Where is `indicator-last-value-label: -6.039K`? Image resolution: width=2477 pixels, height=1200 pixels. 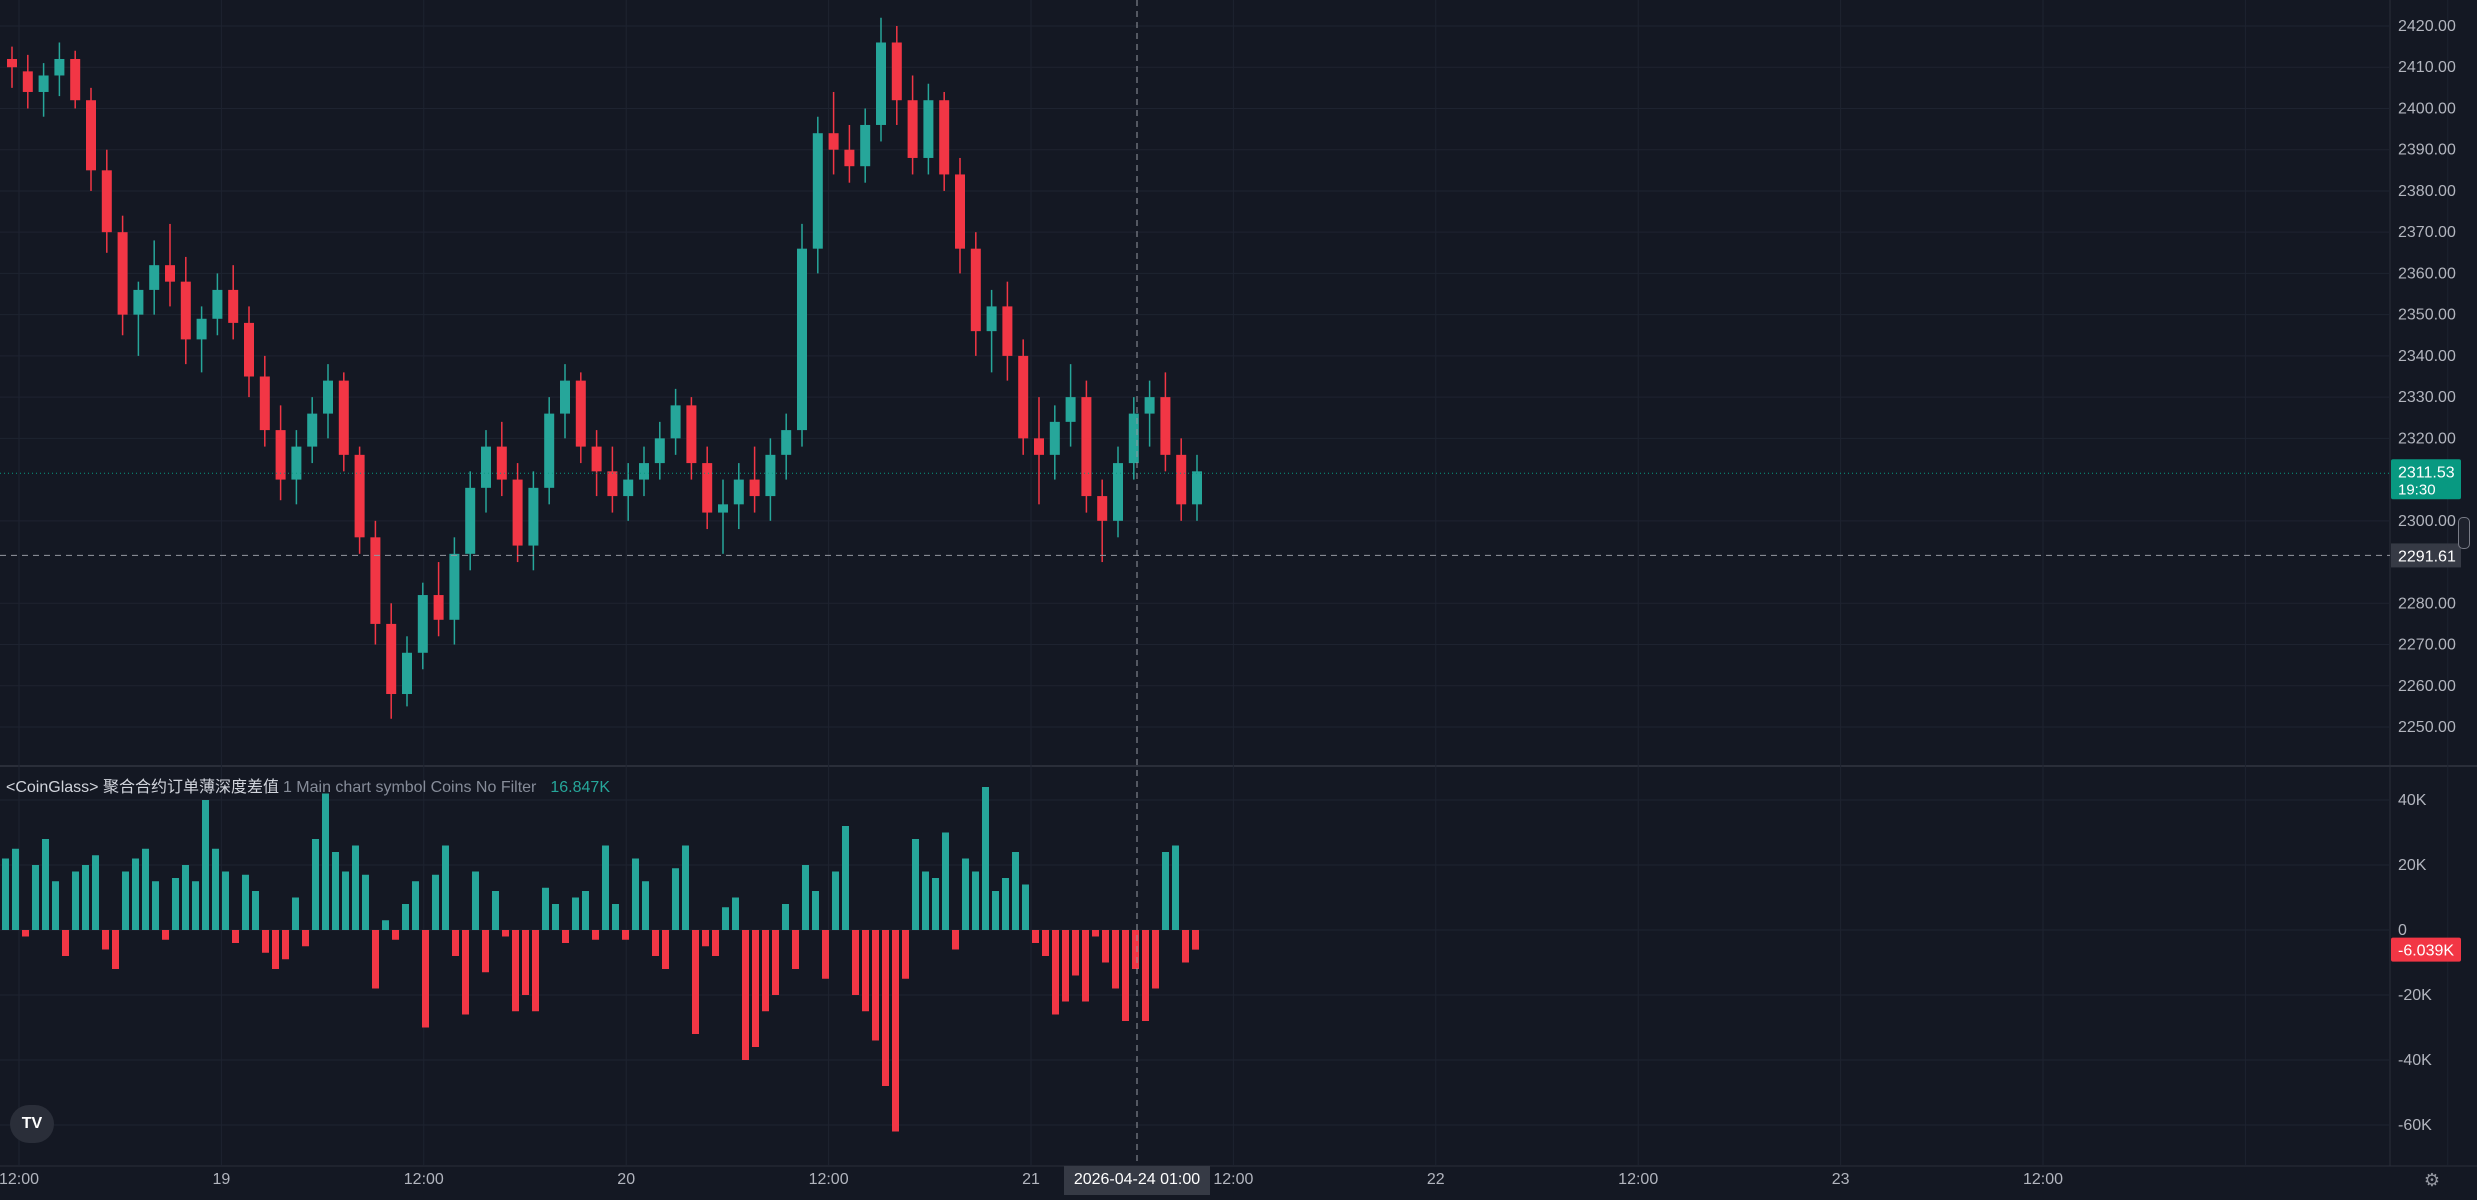 indicator-last-value-label: -6.039K is located at coordinates (2426, 951).